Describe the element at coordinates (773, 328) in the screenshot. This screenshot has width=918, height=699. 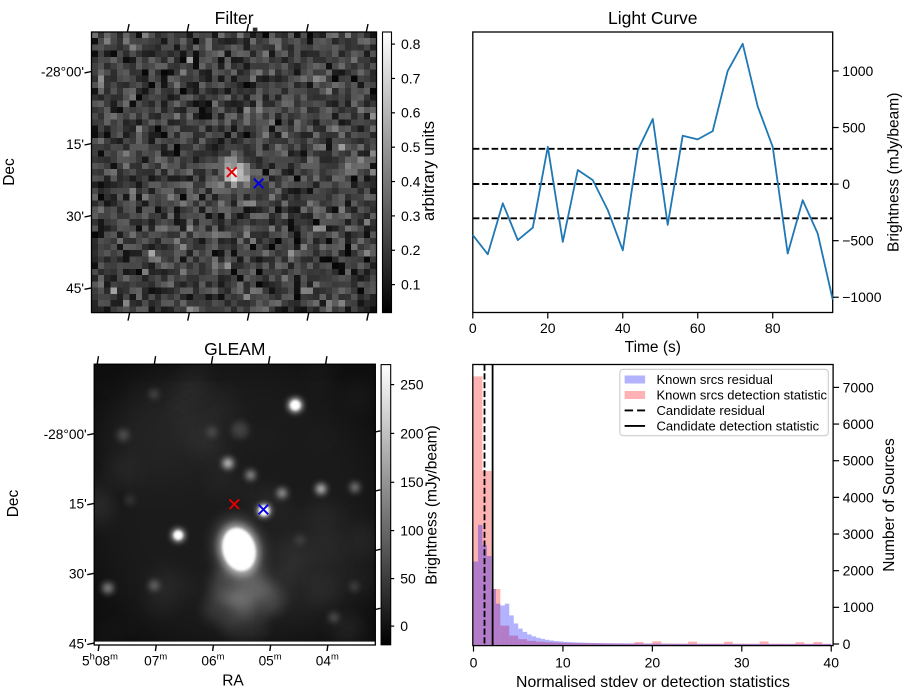
I see `svg-text: 80` at that location.